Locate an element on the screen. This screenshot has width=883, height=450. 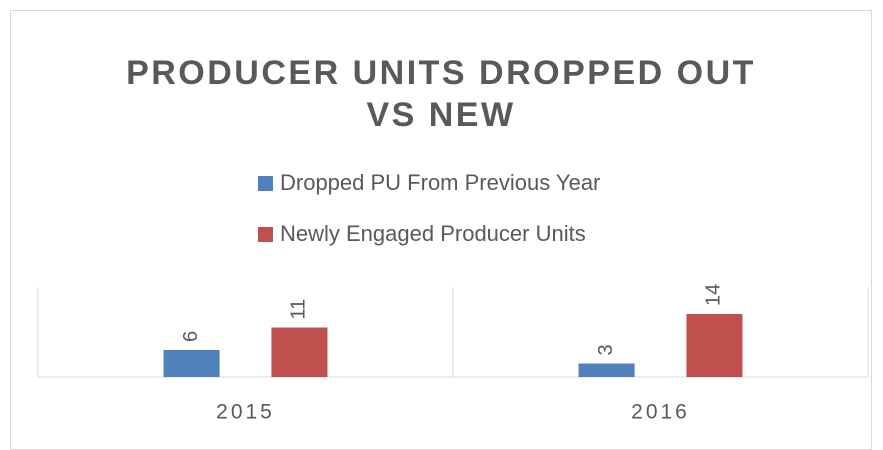
data-label: 3 is located at coordinates (606, 349).